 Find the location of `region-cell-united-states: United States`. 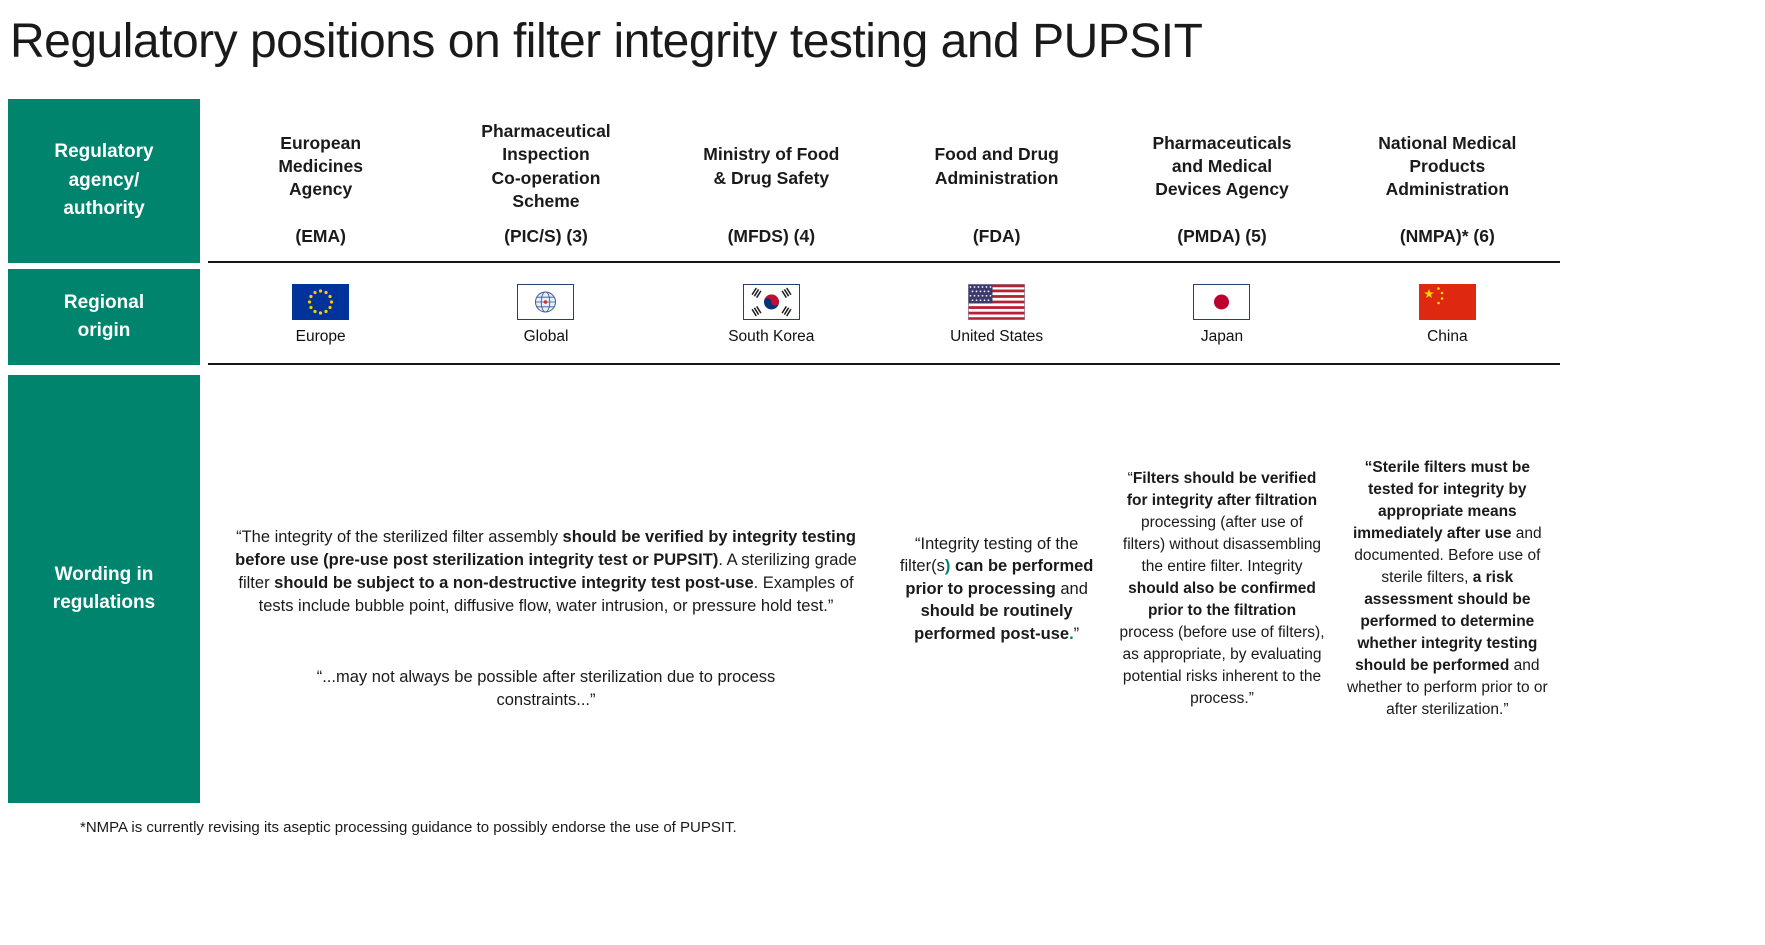

region-cell-united-states: United States is located at coordinates (996, 316).